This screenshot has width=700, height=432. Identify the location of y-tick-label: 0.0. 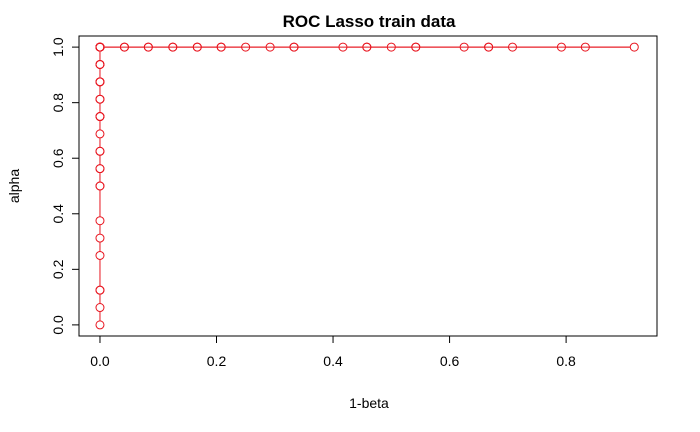
(58, 325).